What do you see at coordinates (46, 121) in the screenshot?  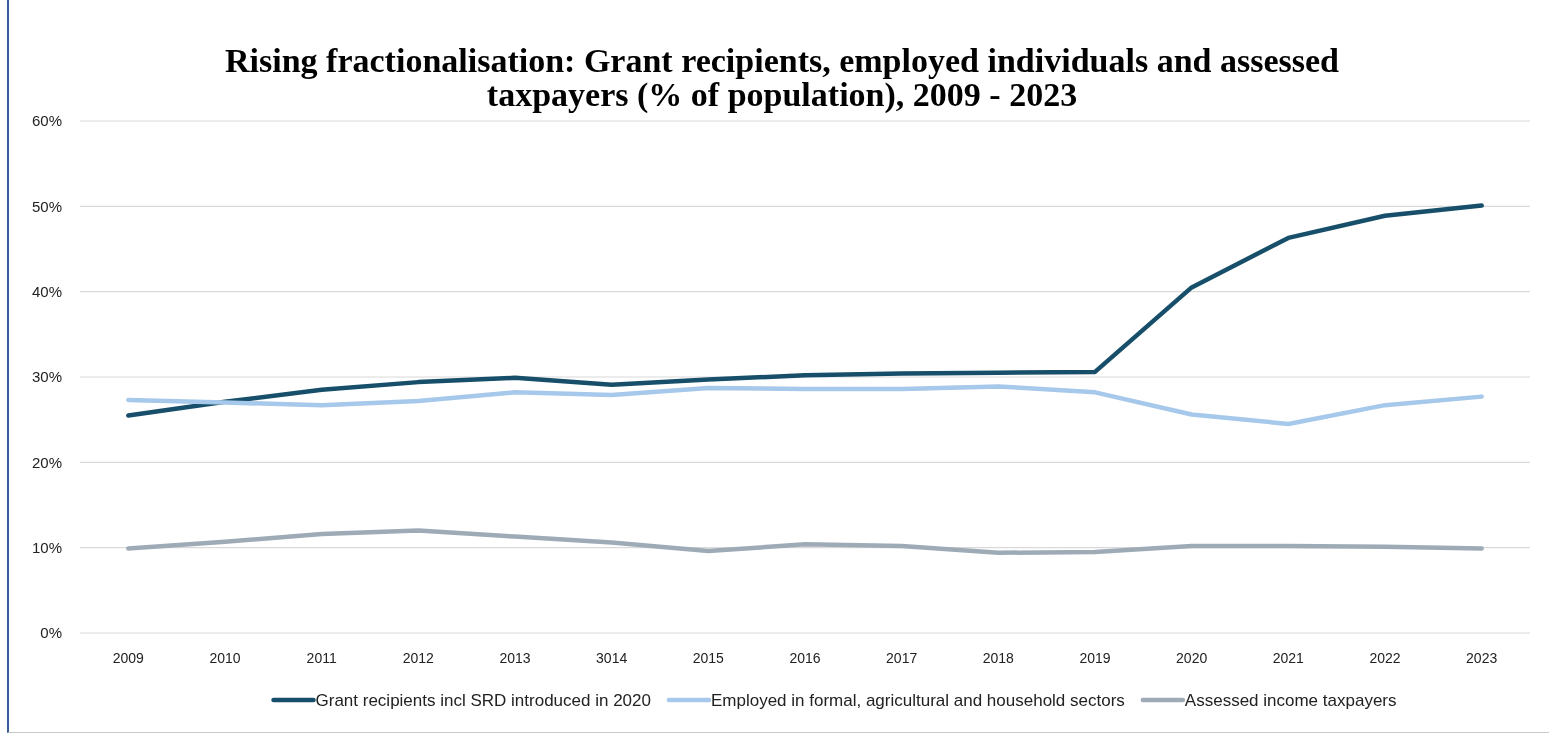 I see `y-tick-label: 60%` at bounding box center [46, 121].